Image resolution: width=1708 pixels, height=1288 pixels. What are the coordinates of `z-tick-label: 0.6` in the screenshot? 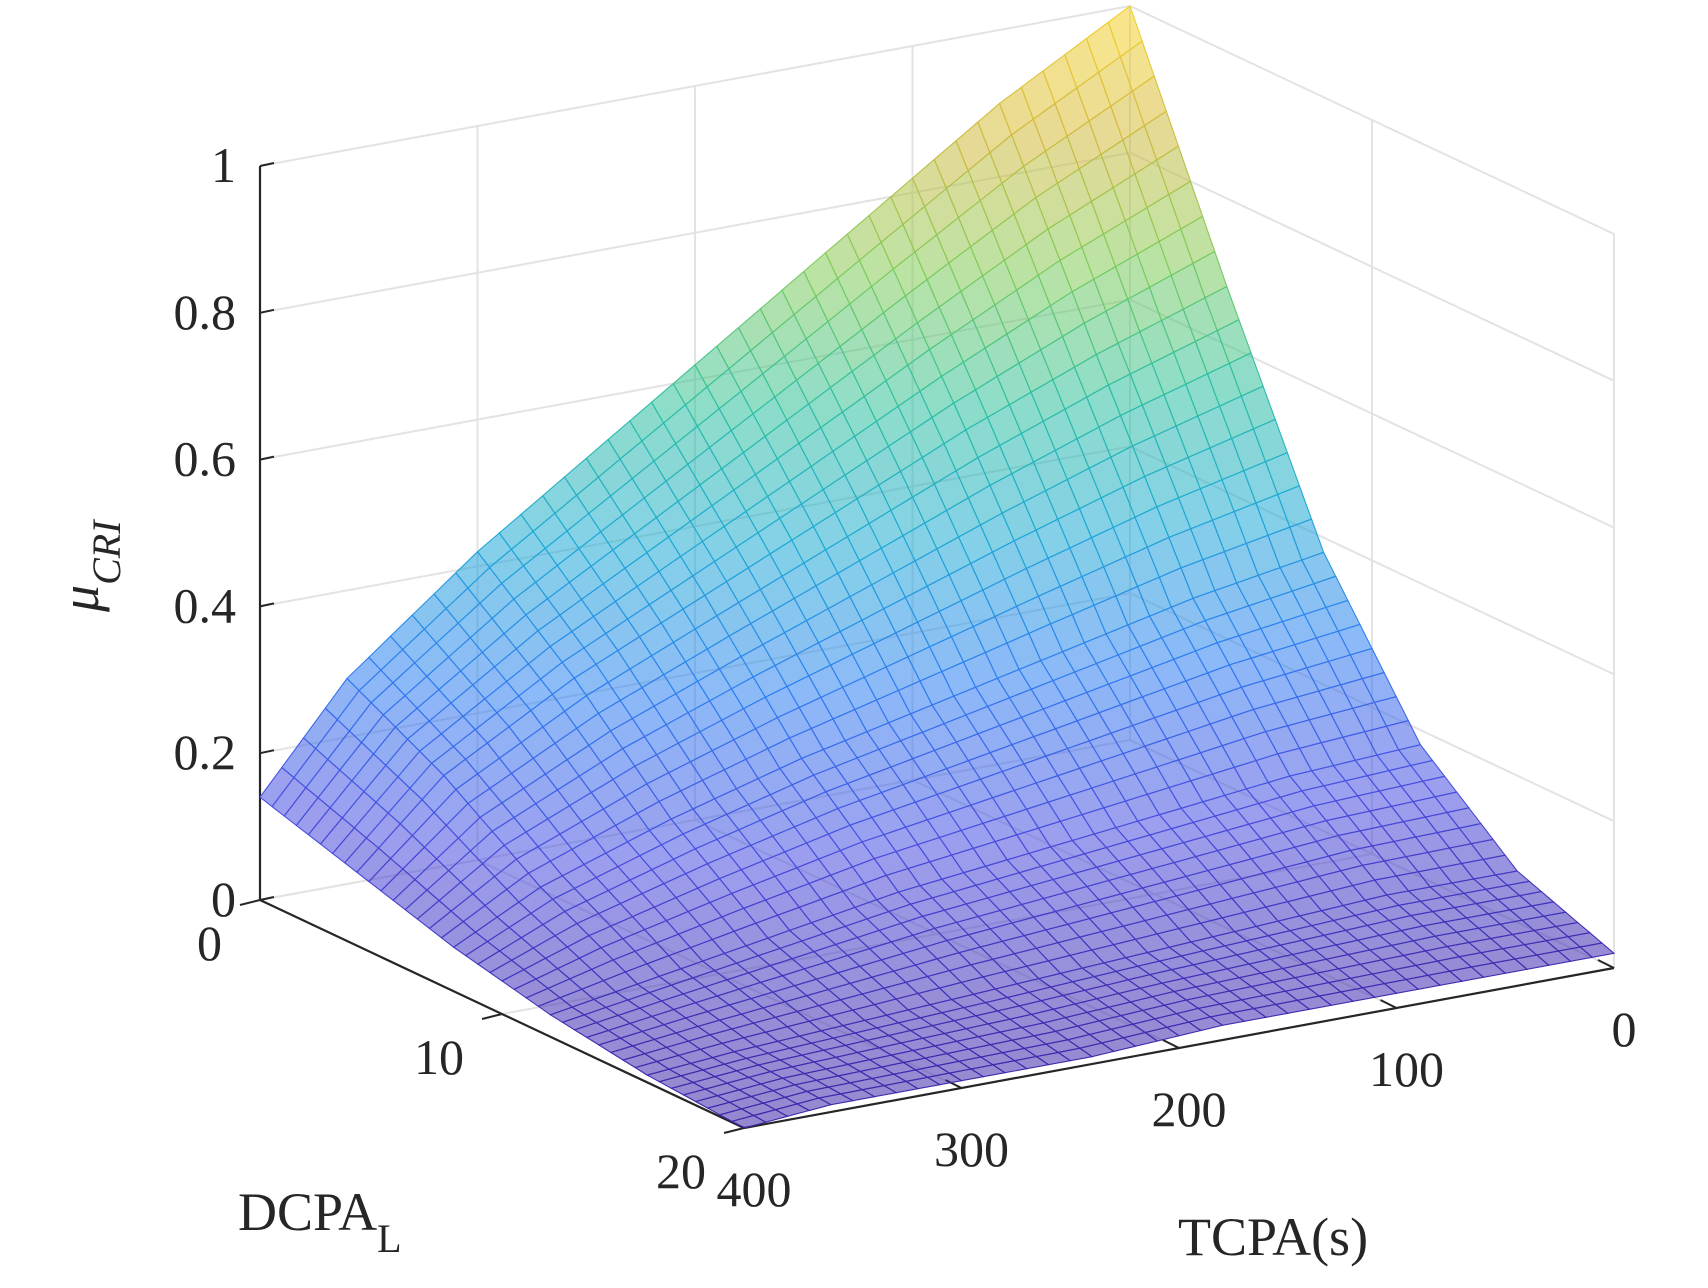 It's located at (205, 459).